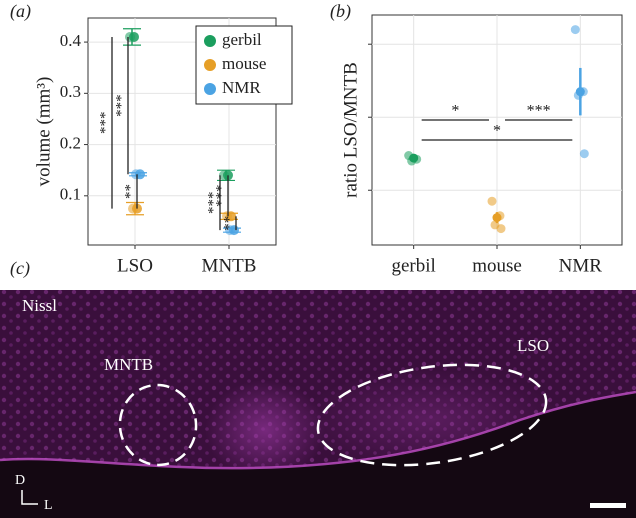  Describe the element at coordinates (533, 345) in the screenshot. I see `region-label: LSO` at that location.